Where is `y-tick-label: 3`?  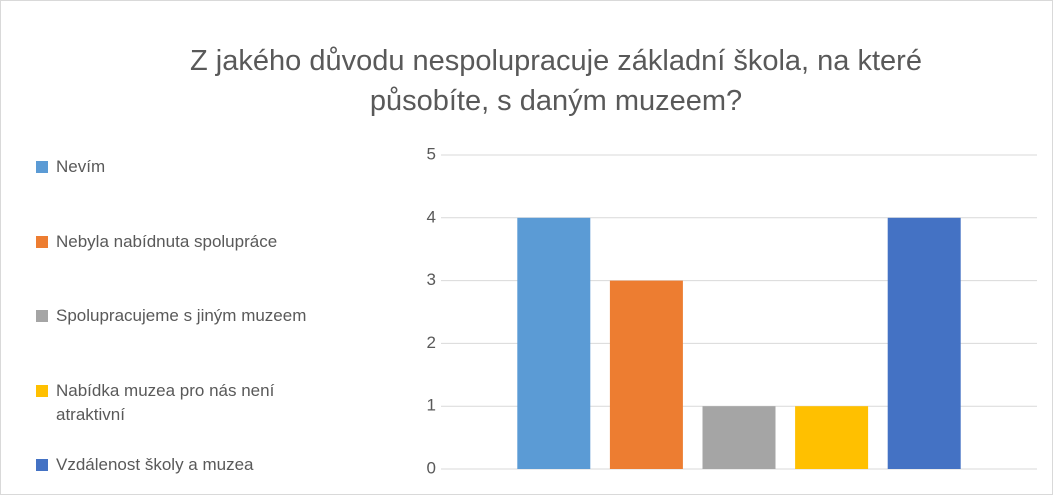
y-tick-label: 3 is located at coordinates (431, 279).